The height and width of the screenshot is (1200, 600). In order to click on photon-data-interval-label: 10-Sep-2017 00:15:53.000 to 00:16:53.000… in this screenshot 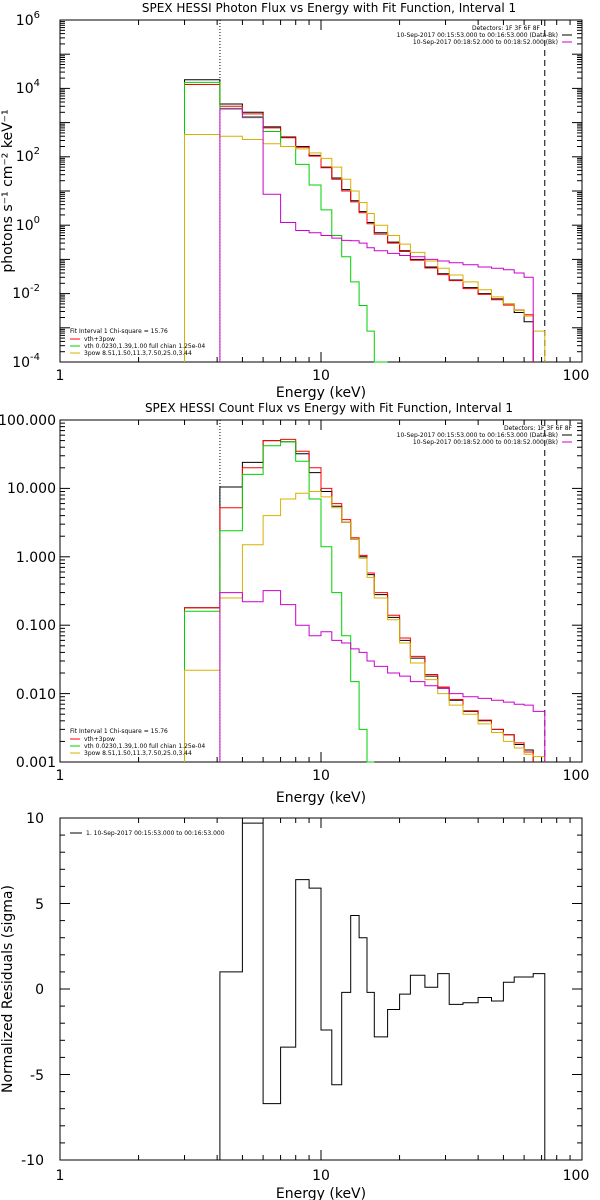, I will do `click(477, 35)`.